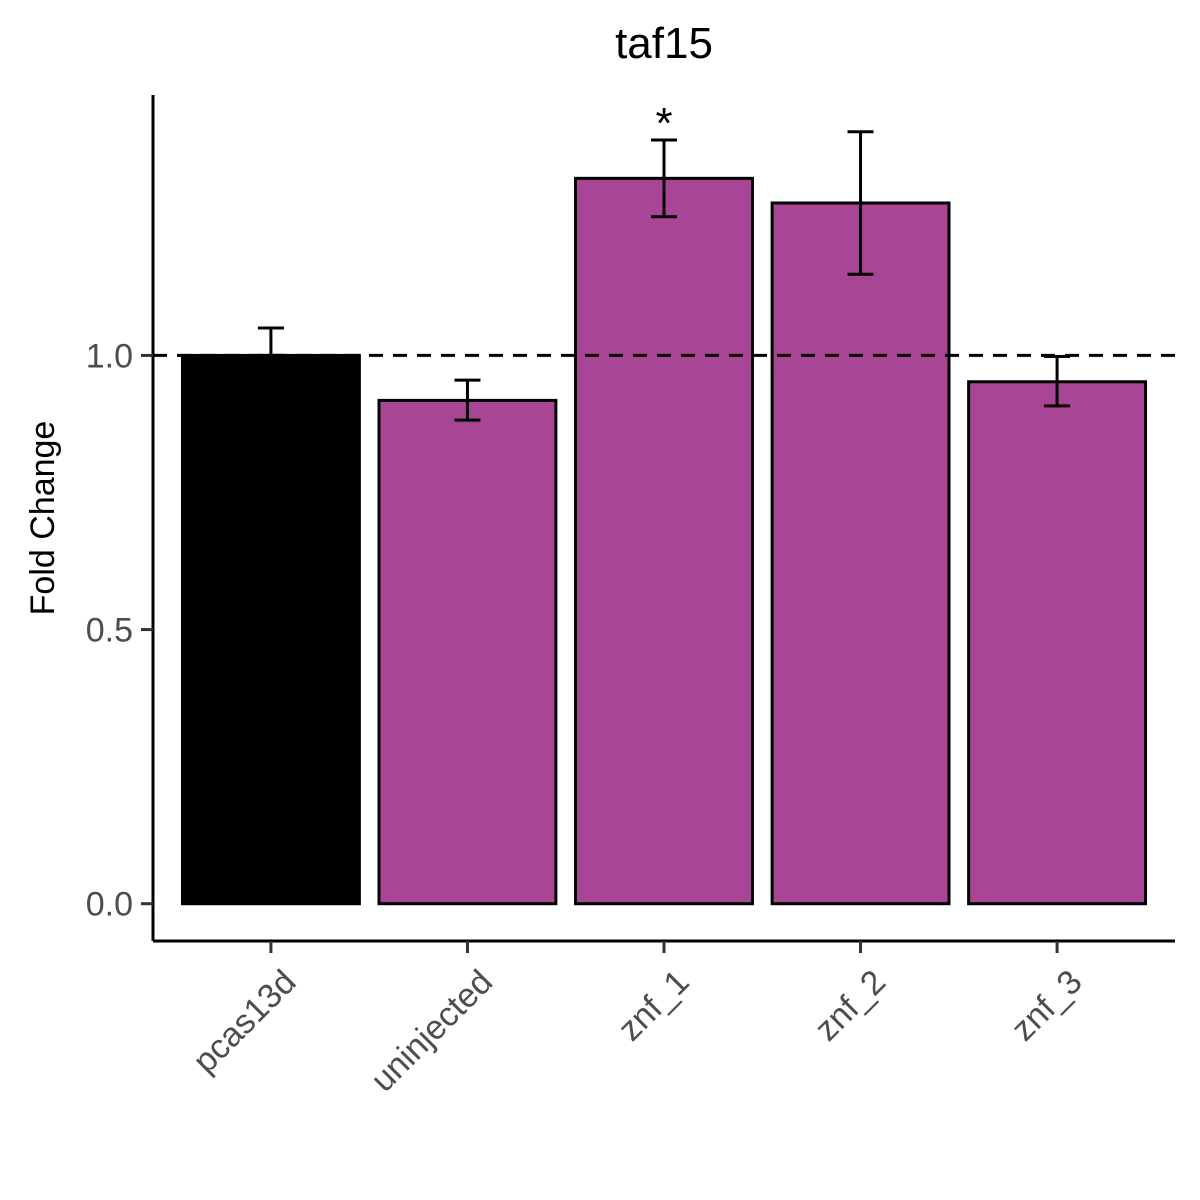  I want to click on y-ticks-group: 0.0 0.5 1.0, so click(119, 630).